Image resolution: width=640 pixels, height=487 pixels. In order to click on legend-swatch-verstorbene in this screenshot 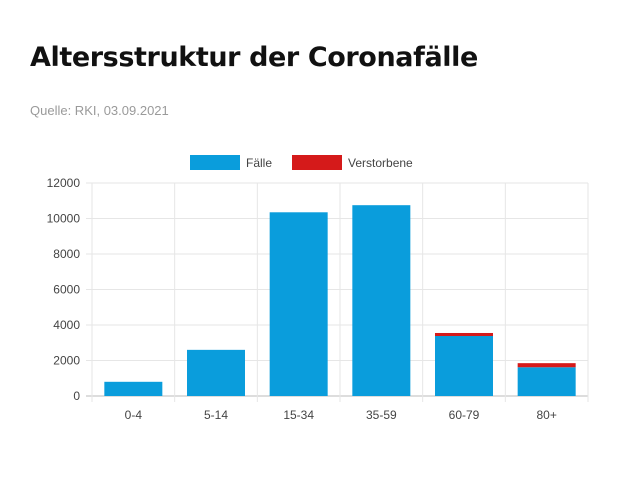, I will do `click(317, 162)`.